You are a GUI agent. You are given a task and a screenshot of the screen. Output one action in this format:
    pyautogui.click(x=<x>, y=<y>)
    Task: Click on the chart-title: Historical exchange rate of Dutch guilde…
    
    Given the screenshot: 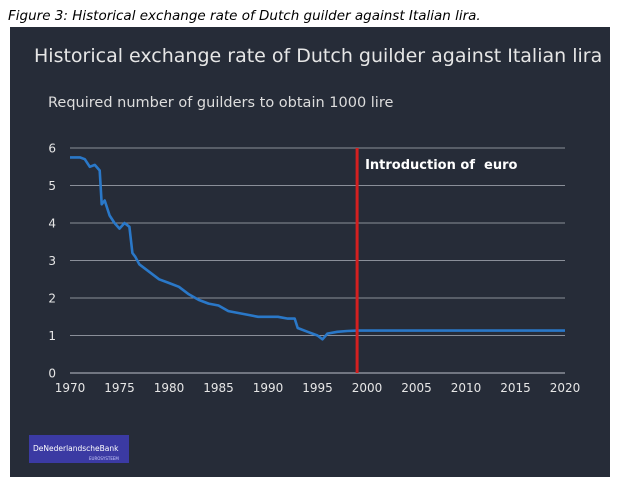 What is the action you would take?
    pyautogui.click(x=318, y=56)
    